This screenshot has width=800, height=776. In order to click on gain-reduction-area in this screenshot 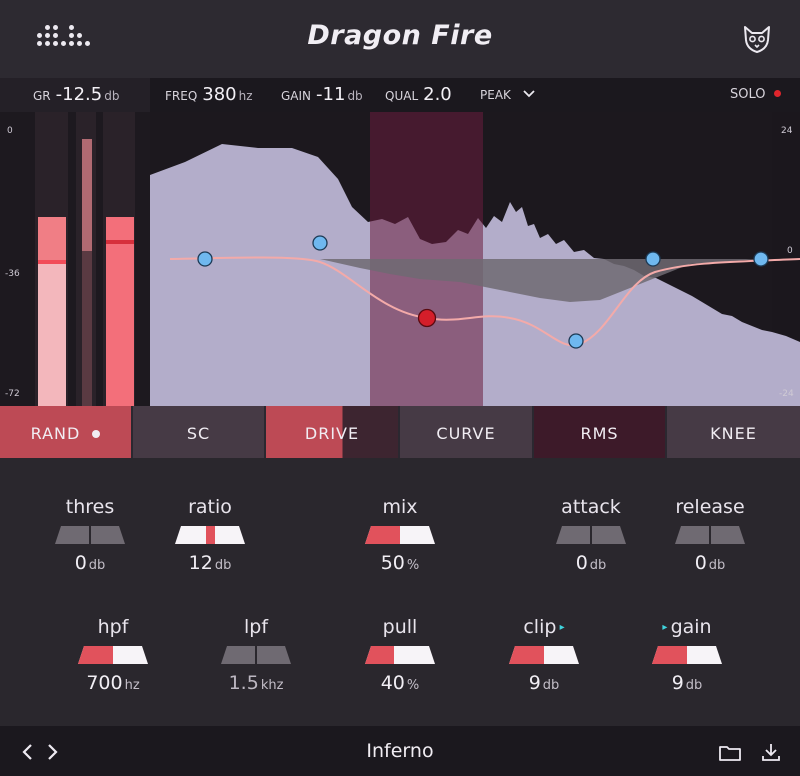, I will do `click(540, 280)`.